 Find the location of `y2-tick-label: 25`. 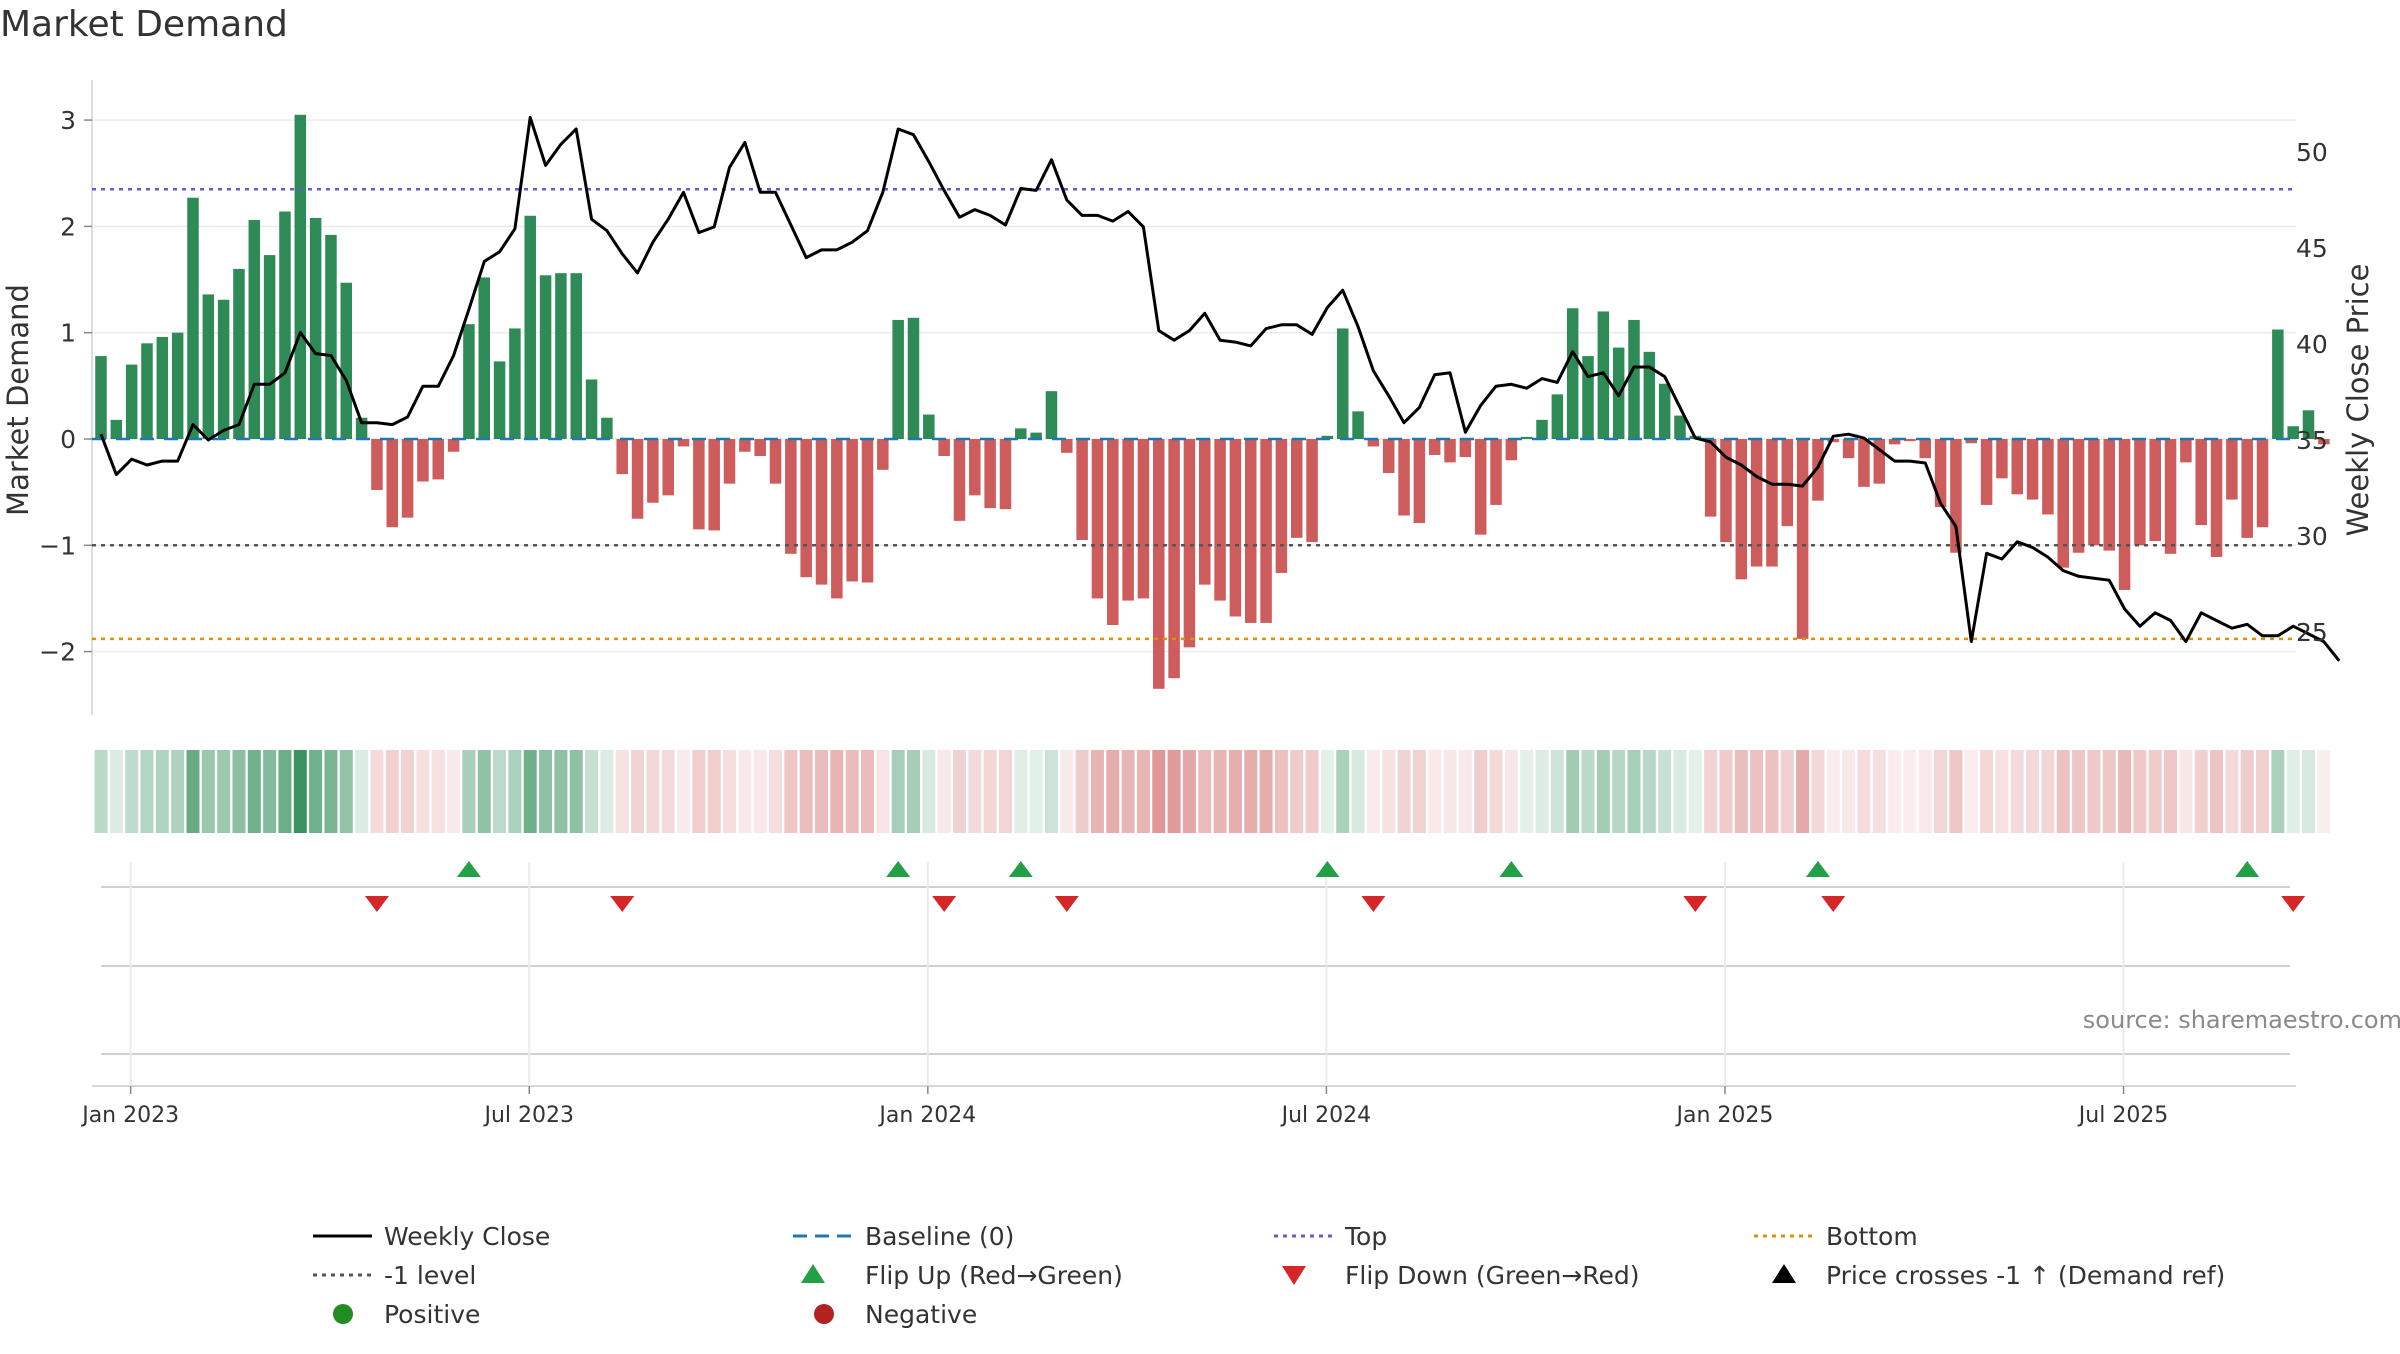

y2-tick-label: 25 is located at coordinates (2312, 632).